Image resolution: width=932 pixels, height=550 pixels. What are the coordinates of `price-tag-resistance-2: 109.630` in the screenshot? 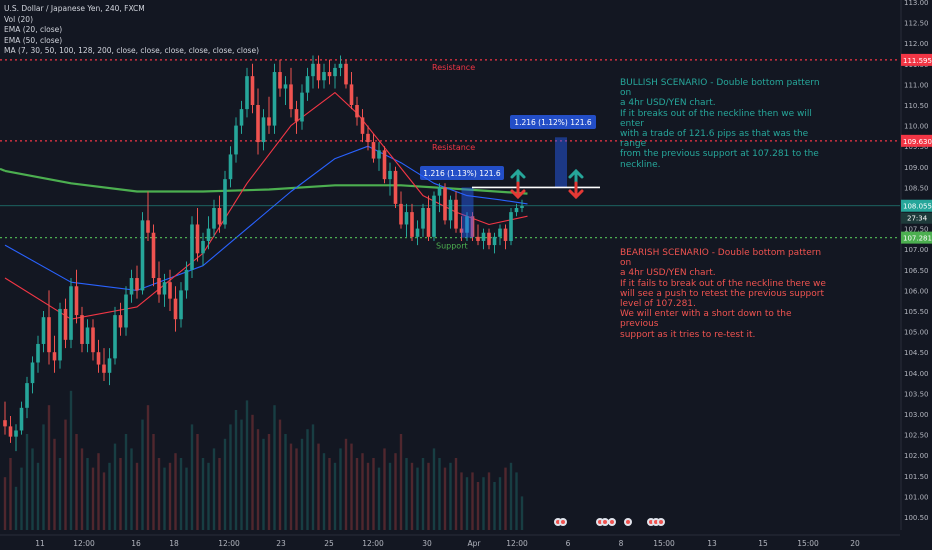 It's located at (917, 142).